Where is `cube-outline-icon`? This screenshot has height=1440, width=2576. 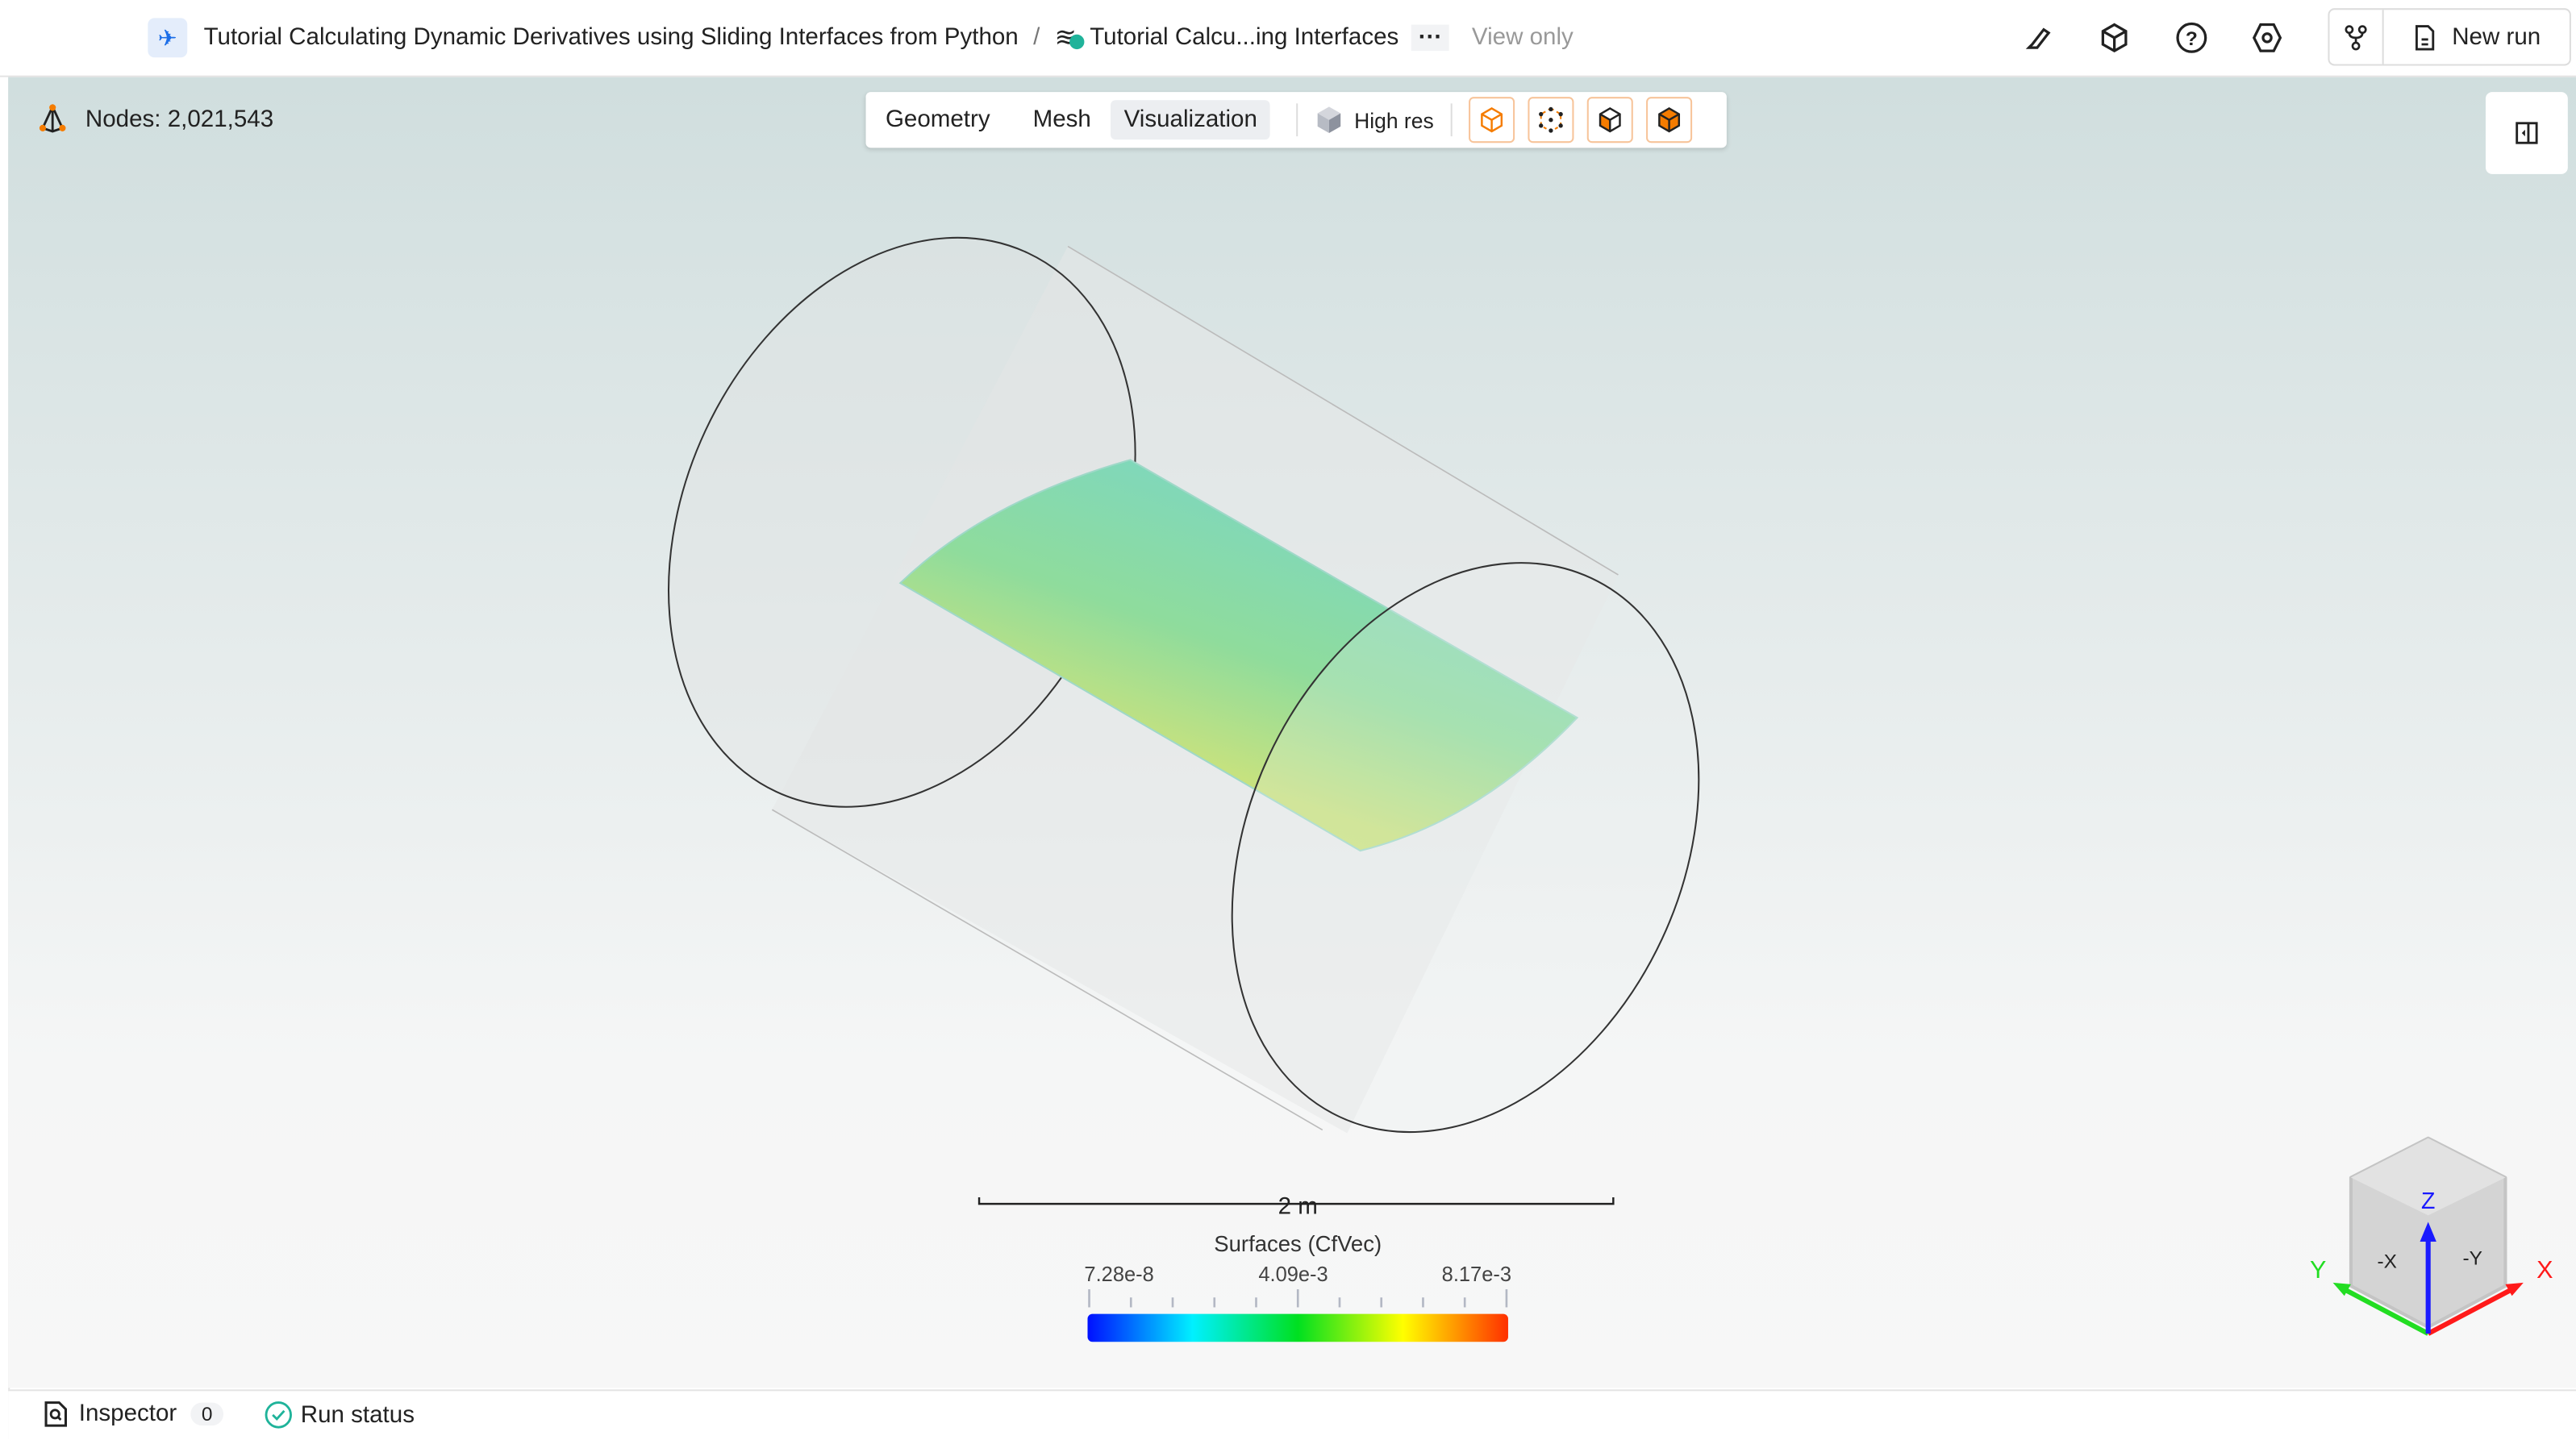 cube-outline-icon is located at coordinates (1491, 120).